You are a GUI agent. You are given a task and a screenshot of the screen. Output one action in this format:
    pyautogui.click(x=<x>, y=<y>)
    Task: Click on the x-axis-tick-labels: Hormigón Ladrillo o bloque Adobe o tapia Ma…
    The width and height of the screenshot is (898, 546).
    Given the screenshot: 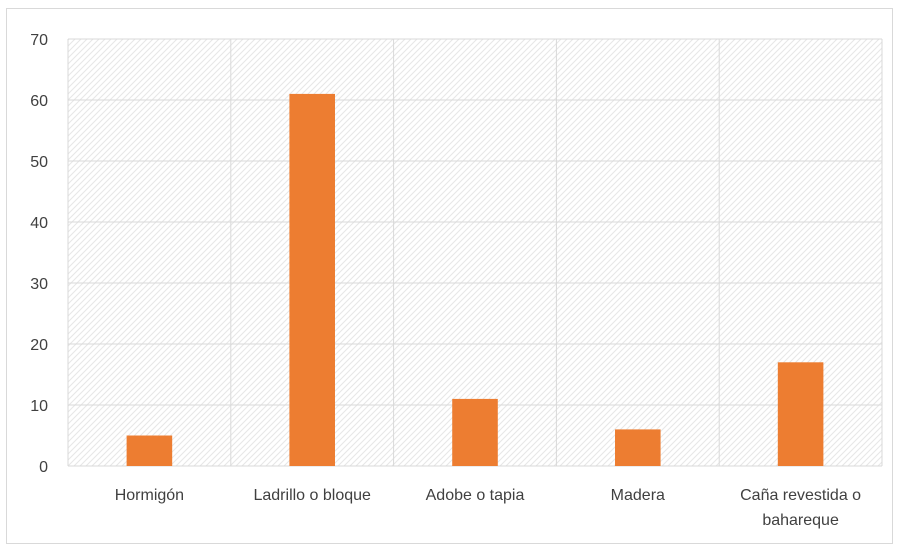 What is the action you would take?
    pyautogui.click(x=488, y=508)
    